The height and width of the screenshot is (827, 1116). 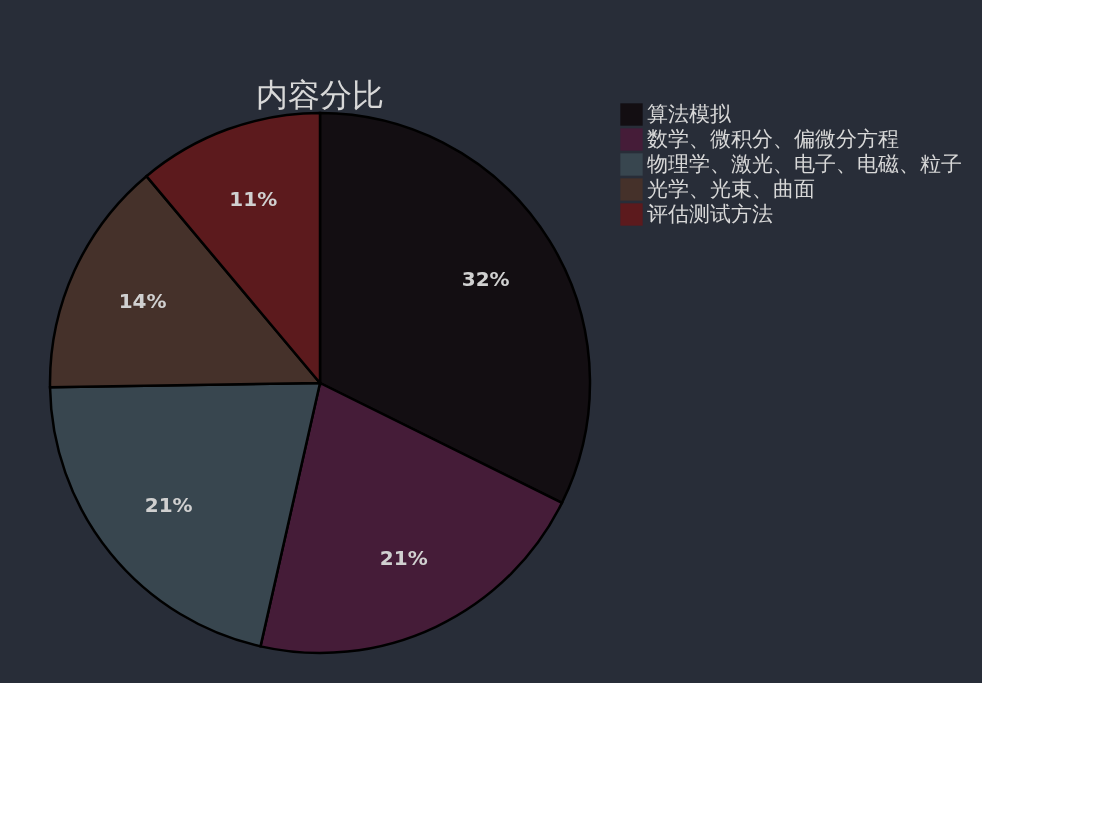 What do you see at coordinates (731, 188) in the screenshot?
I see `legend-label: 光学、光束、曲面` at bounding box center [731, 188].